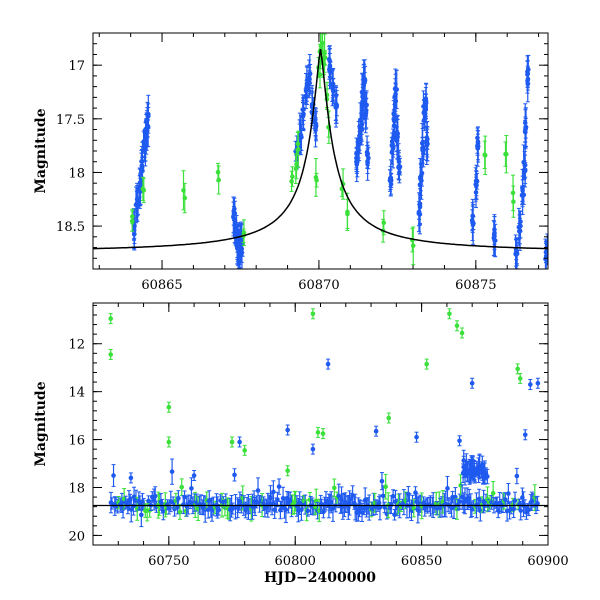 The height and width of the screenshot is (600, 600). What do you see at coordinates (318, 285) in the screenshot?
I see `top-x-tick-label: 60870` at bounding box center [318, 285].